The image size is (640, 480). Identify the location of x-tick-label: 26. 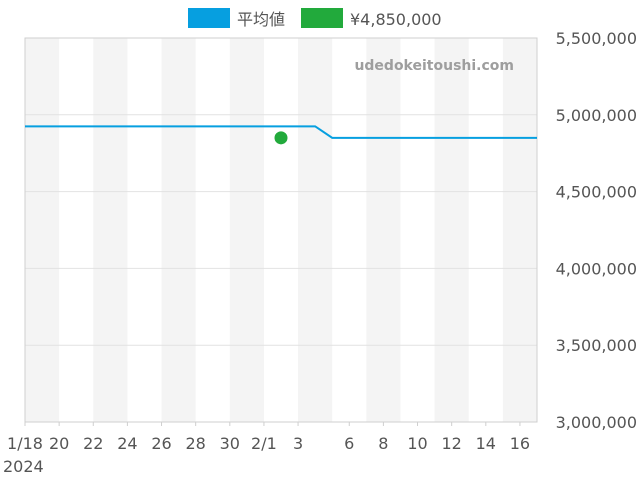
(161, 443).